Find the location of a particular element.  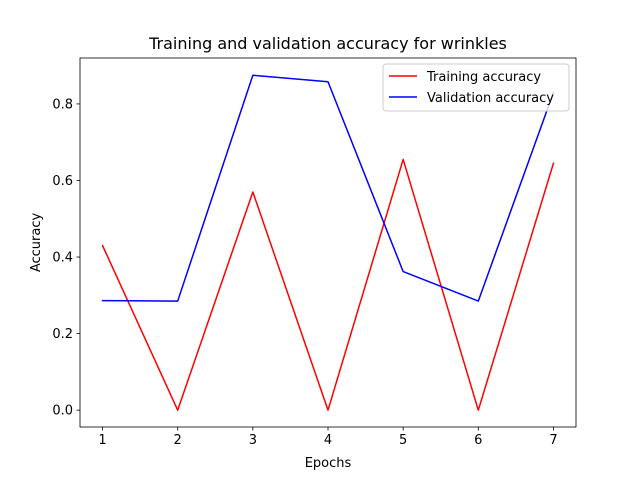

x-tick-label: 4 is located at coordinates (328, 440).